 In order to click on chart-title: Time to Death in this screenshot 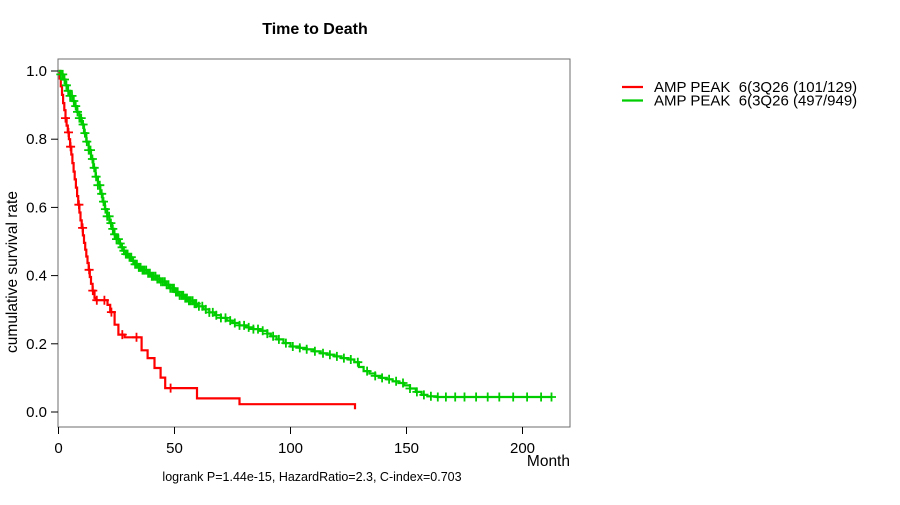, I will do `click(315, 29)`.